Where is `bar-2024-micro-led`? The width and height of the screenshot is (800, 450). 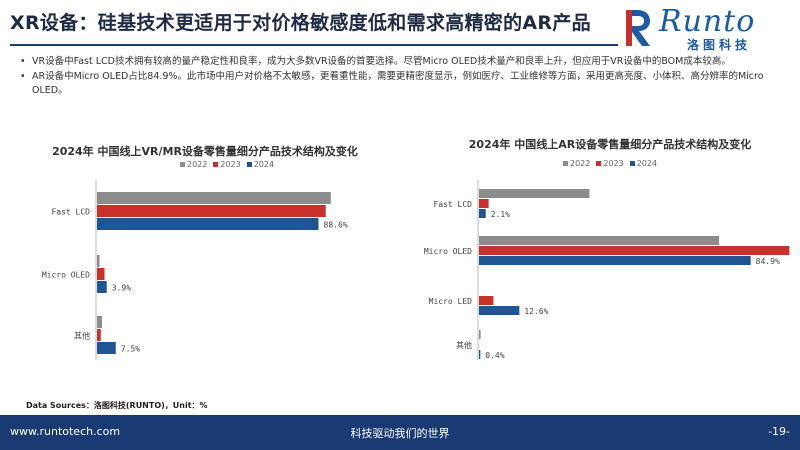
bar-2024-micro-led is located at coordinates (499, 310).